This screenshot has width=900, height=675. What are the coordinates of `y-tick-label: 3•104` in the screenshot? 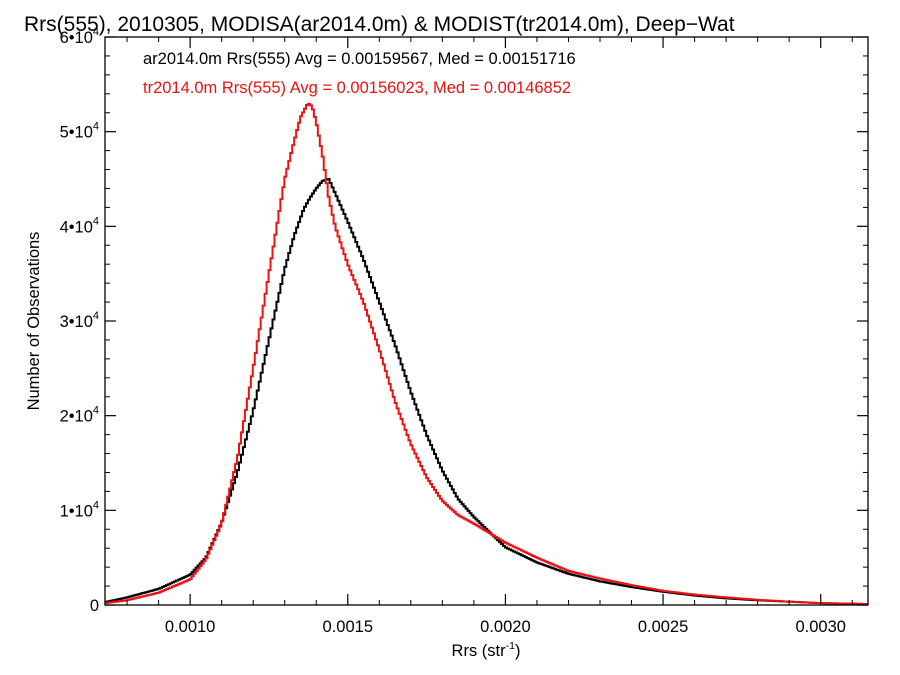 It's located at (79, 320).